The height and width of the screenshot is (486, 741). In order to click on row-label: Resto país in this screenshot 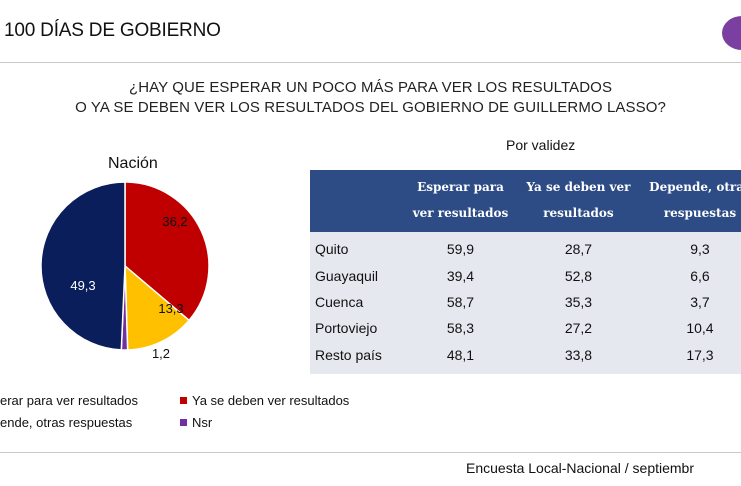, I will do `click(357, 357)`.